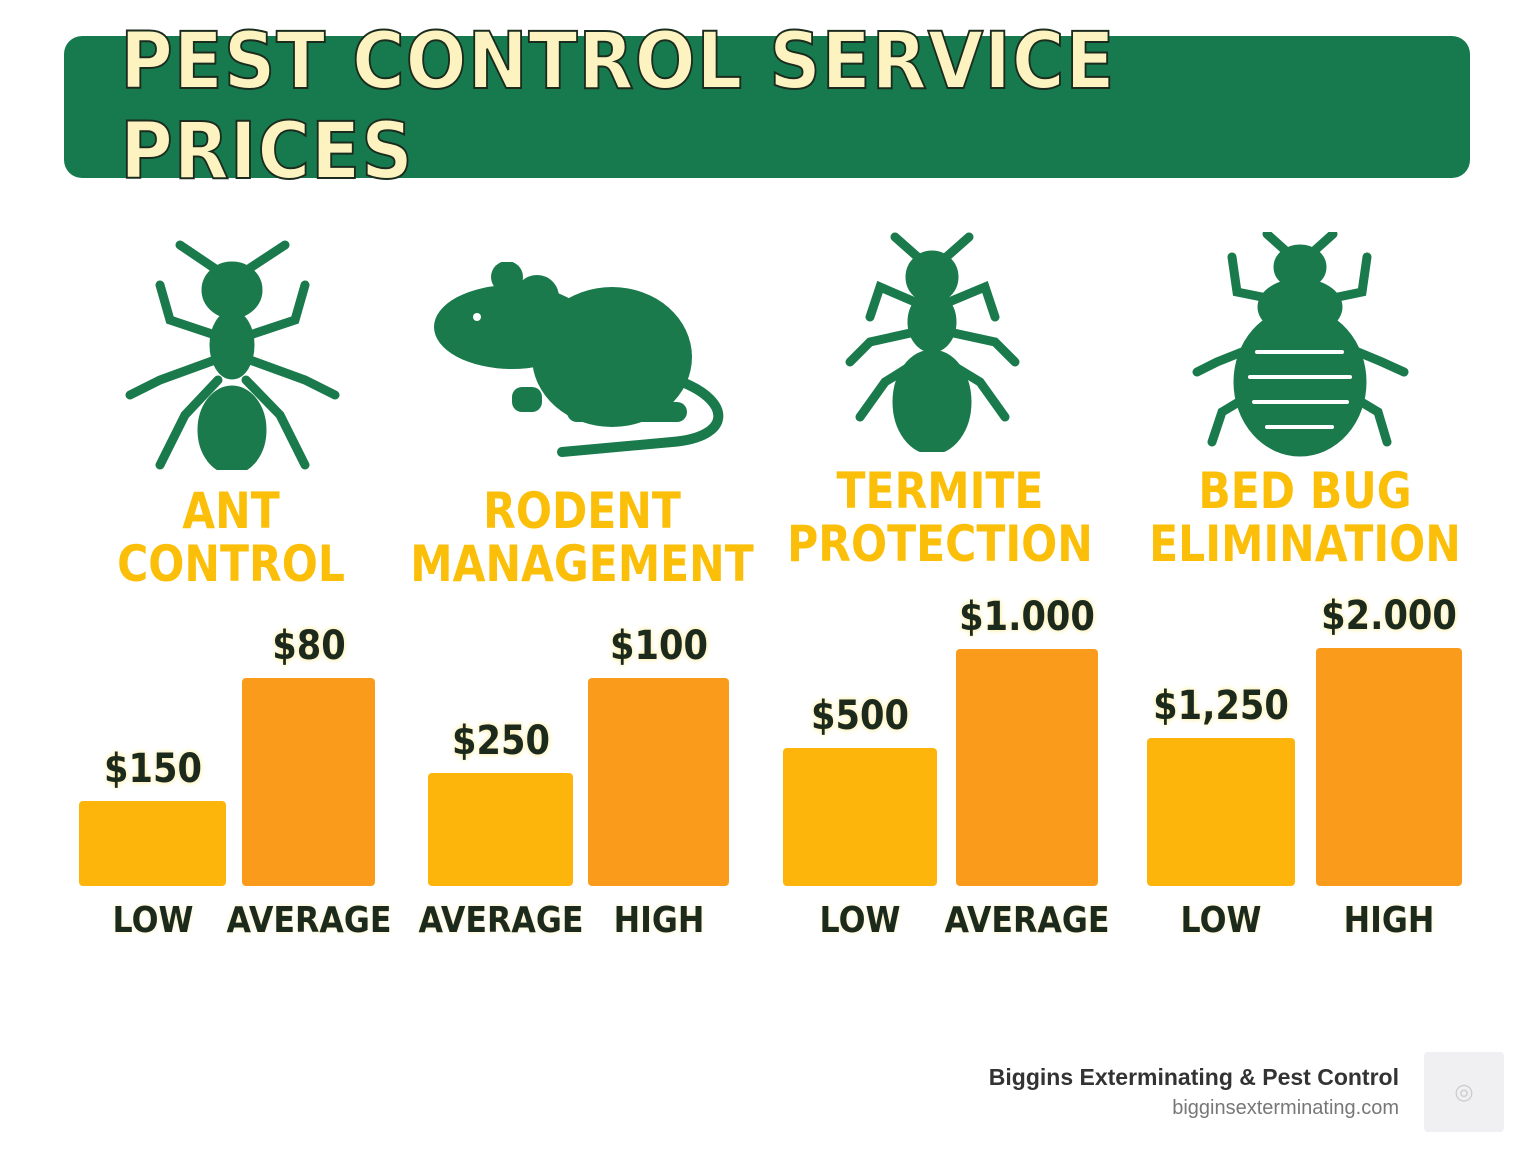 The width and height of the screenshot is (1536, 1154). Describe the element at coordinates (232, 355) in the screenshot. I see `ant-icon` at that location.